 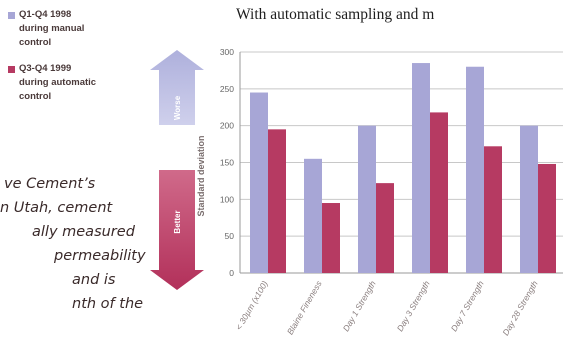 I want to click on y-tick-labels: 0 50 100 150 200 250 300, so click(x=227, y=162).